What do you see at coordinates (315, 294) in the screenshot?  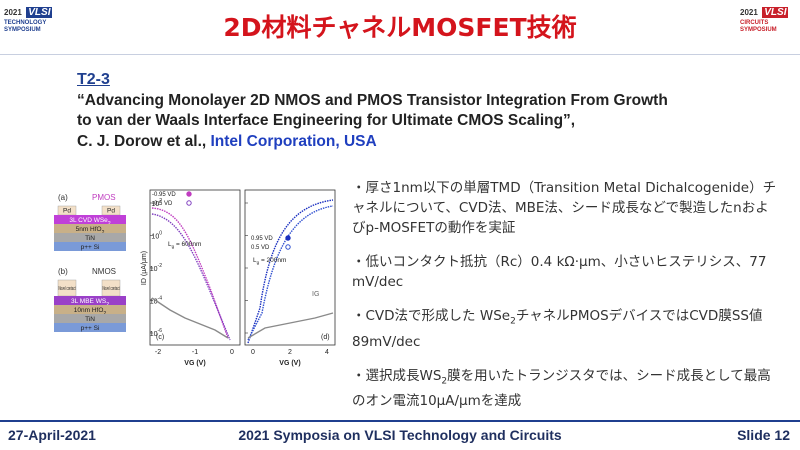 I see `ig-label: IG` at bounding box center [315, 294].